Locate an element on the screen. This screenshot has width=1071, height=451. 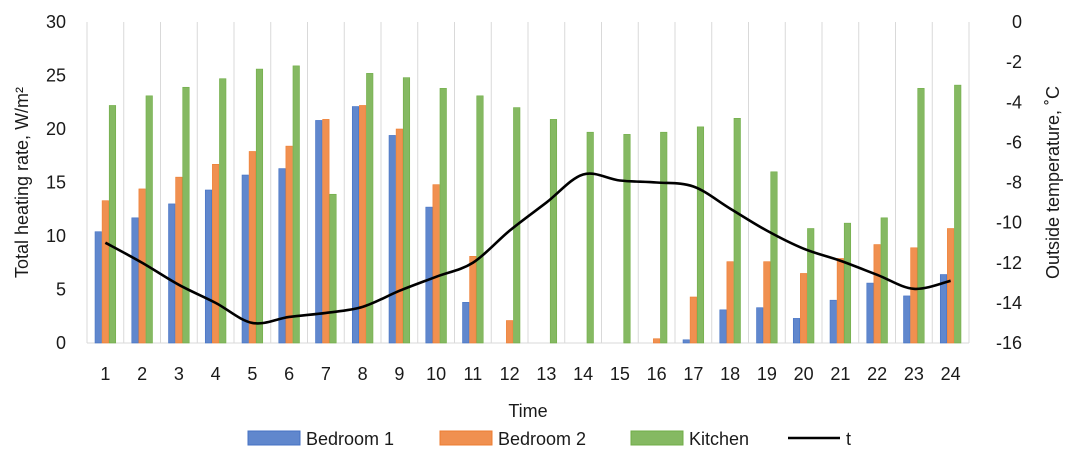
x-tick-label: 15 is located at coordinates (620, 374).